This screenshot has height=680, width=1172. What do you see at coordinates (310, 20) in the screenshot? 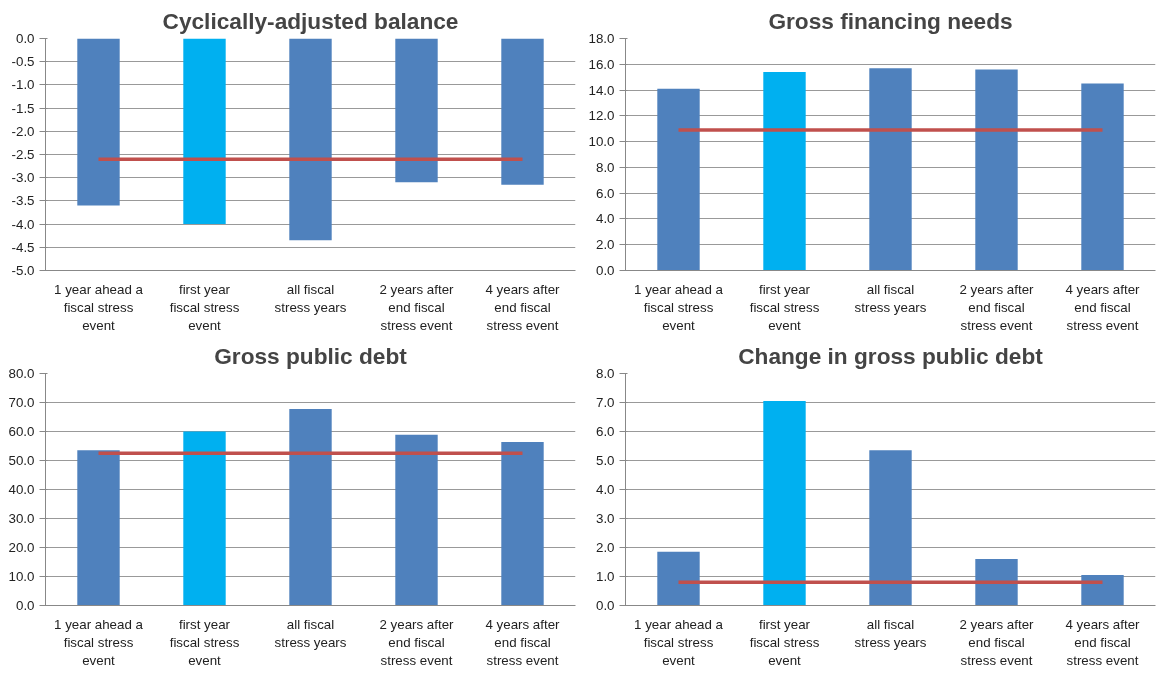
I see `chart-title: Cyclically-adjusted balance` at bounding box center [310, 20].